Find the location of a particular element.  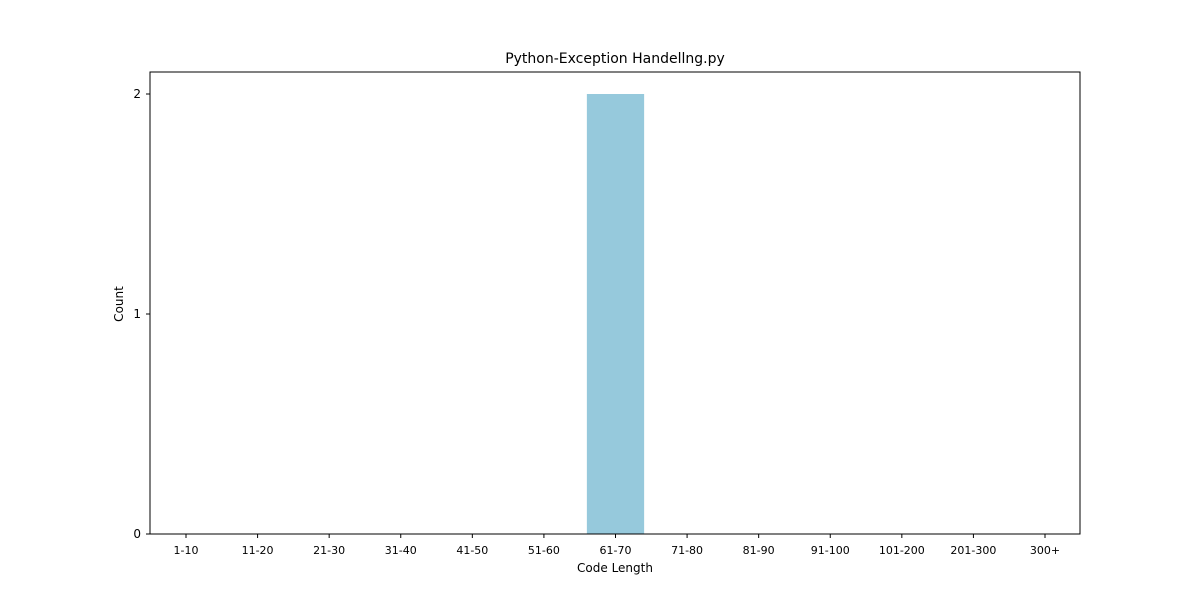

x-tick-label: 61-70 is located at coordinates (616, 550).